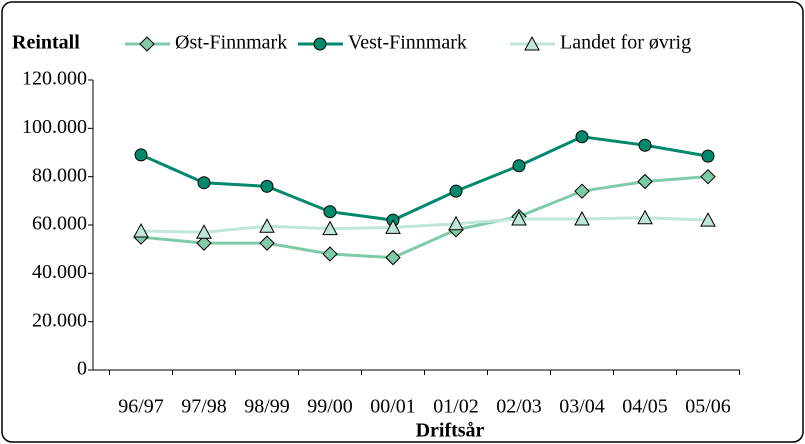  Describe the element at coordinates (645, 407) in the screenshot. I see `x-tick-label: 04/05` at that location.